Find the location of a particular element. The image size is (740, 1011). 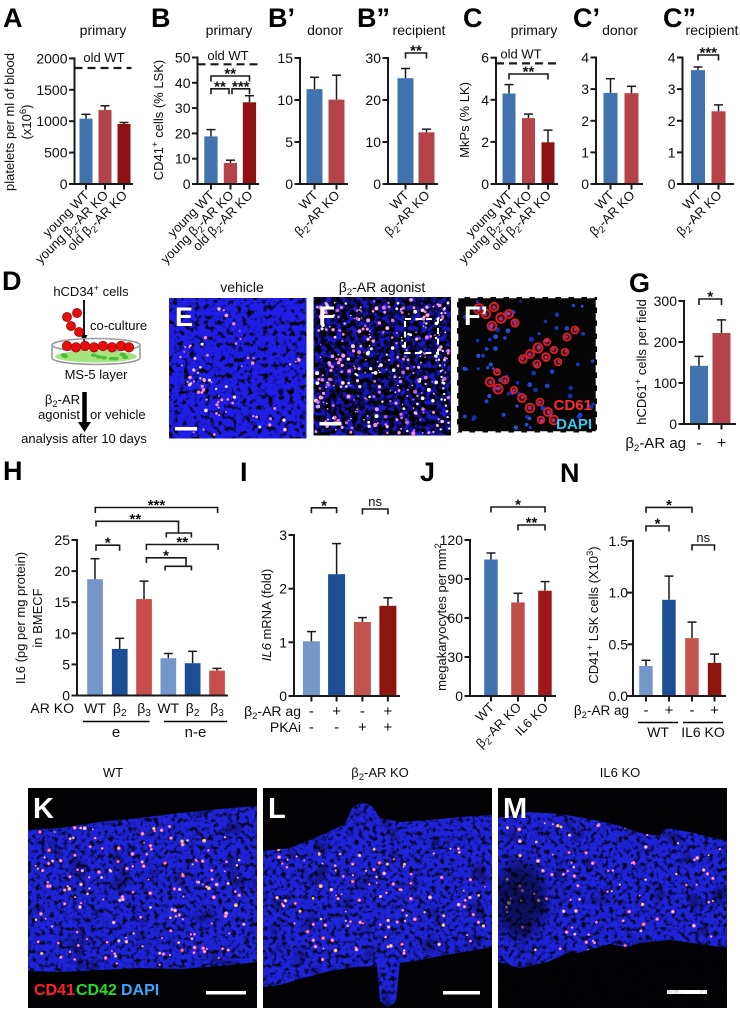

svg-text: megakaryocytes per mm2 is located at coordinates (441, 617).